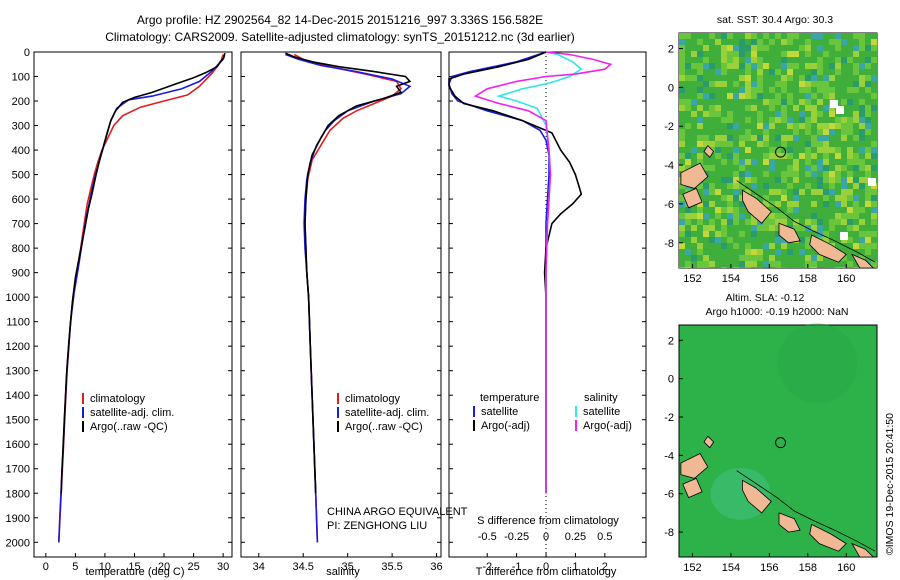 This screenshot has height=580, width=900. I want to click on y-tick-label: 1500, so click(18, 421).